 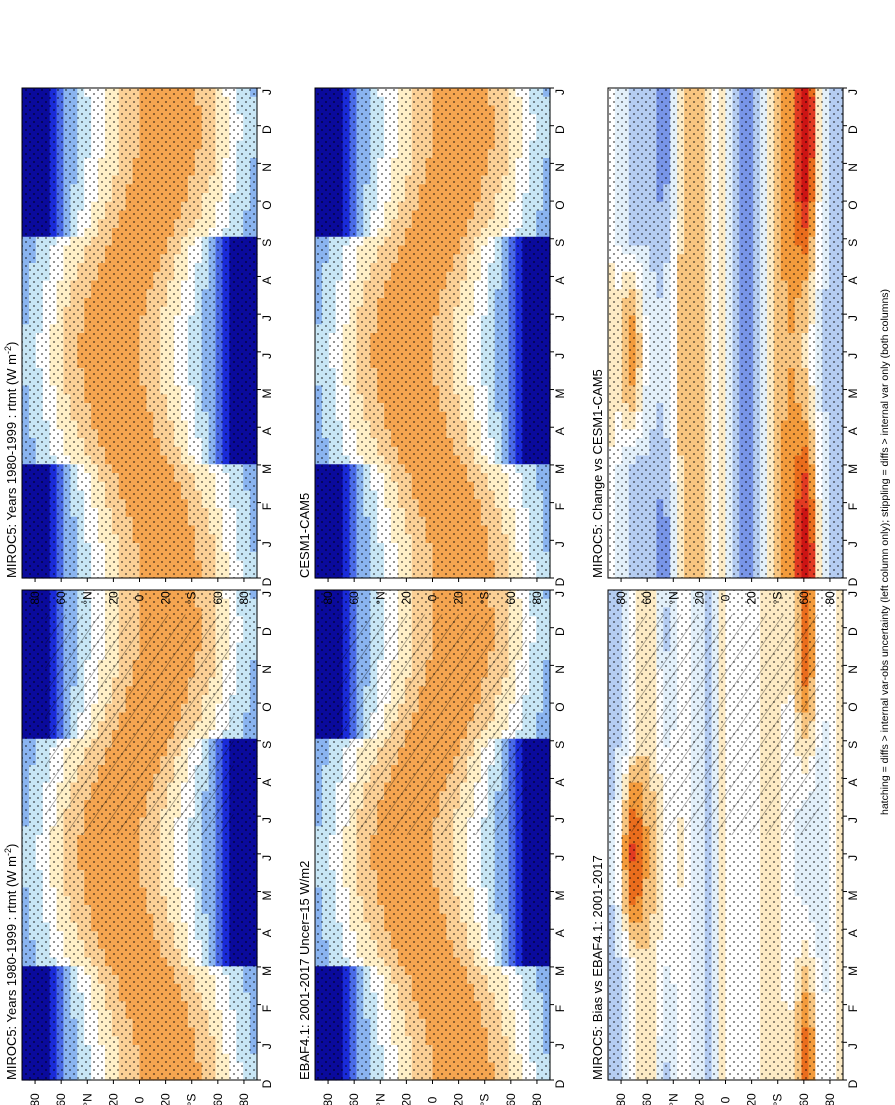 I want to click on stipple-overlay, so click(x=139, y=333).